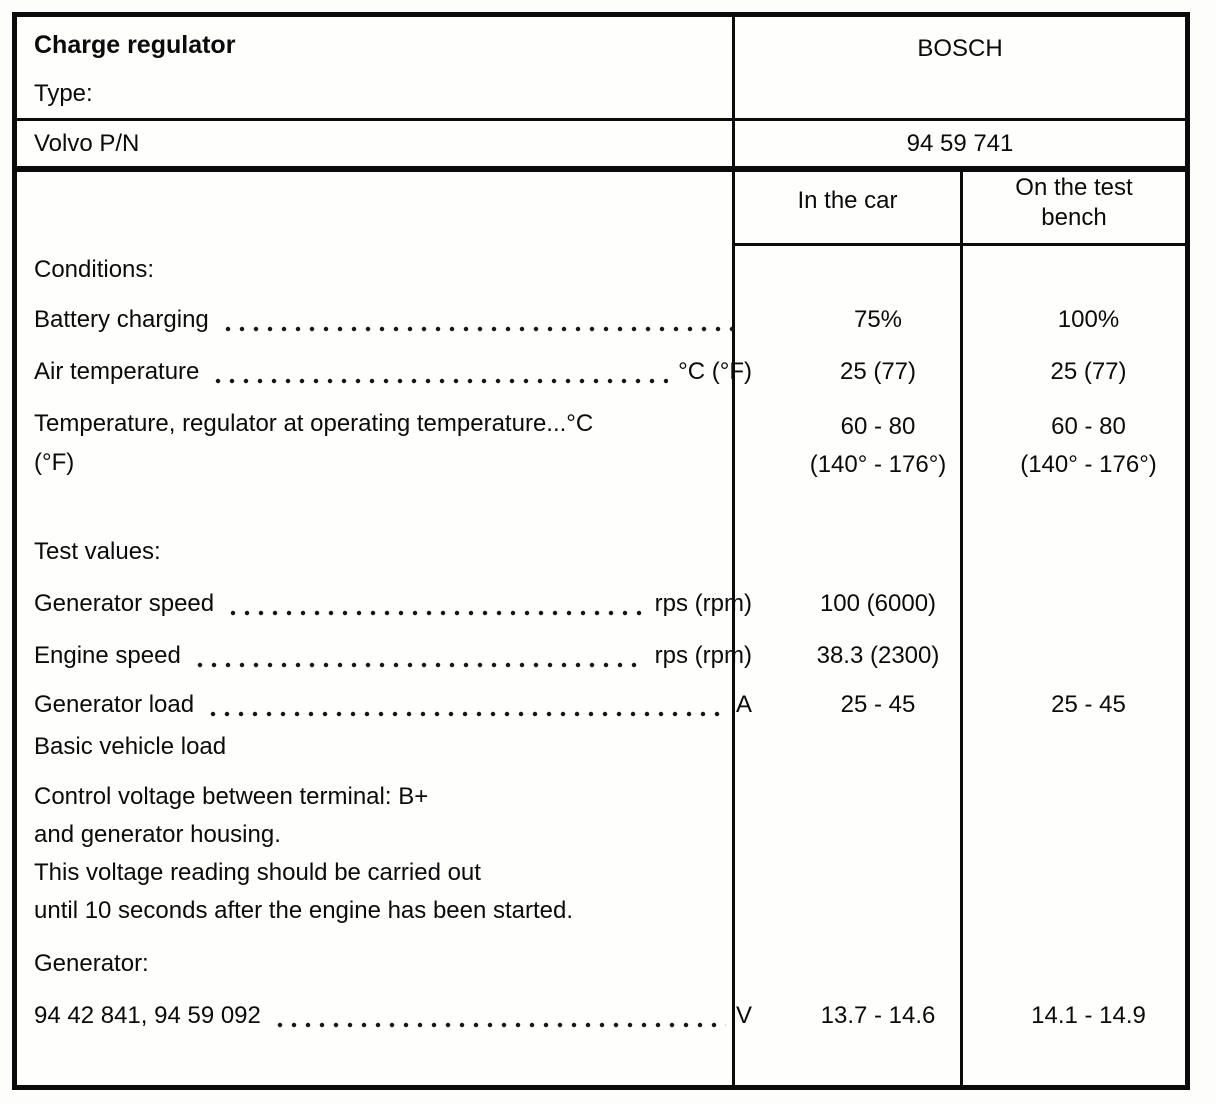 The height and width of the screenshot is (1104, 1216). Describe the element at coordinates (135, 45) in the screenshot. I see `page-title: Charge regulator` at that location.